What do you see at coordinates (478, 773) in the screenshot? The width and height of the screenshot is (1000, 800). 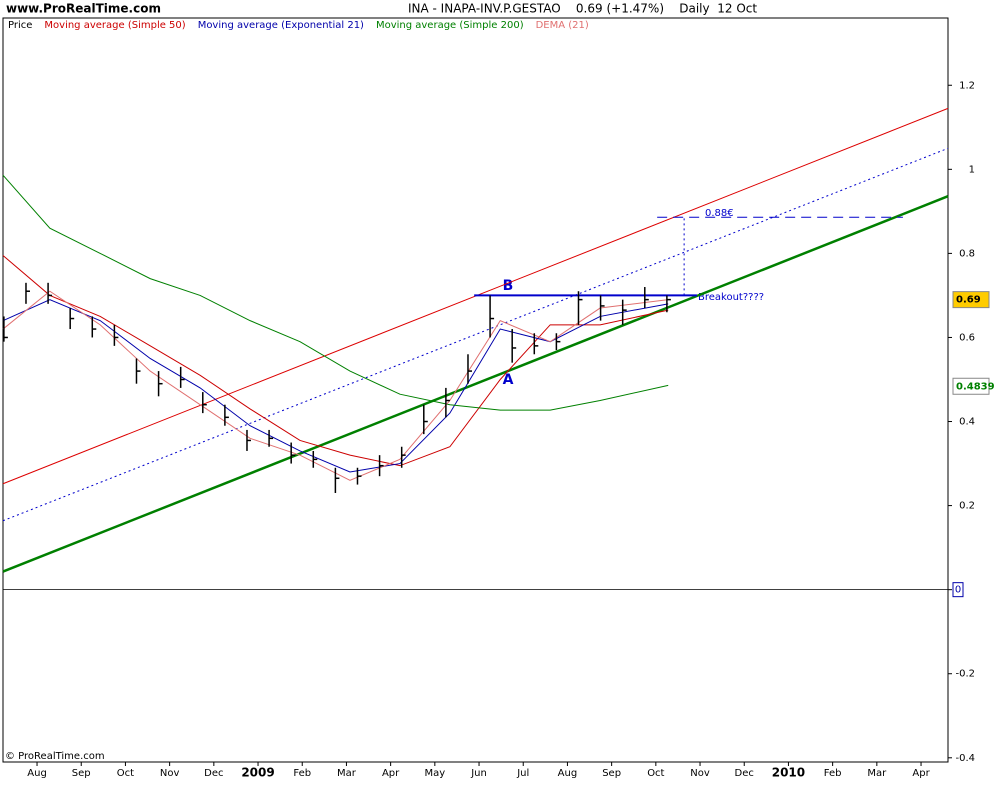 I see `x-tick-label: Jun` at bounding box center [478, 773].